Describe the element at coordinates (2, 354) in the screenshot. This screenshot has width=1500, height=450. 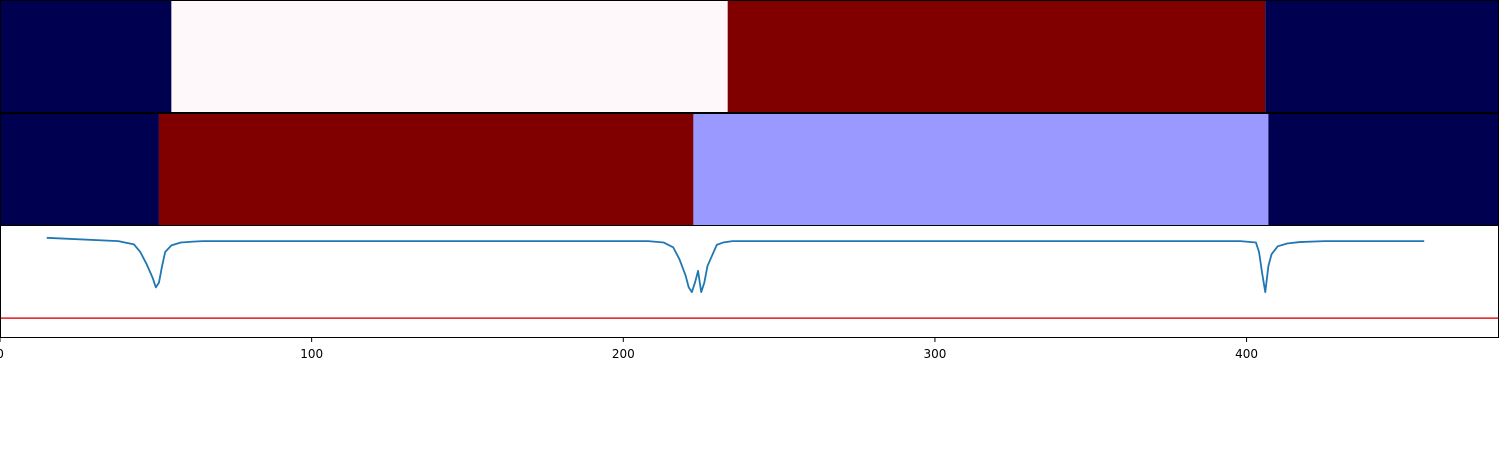
I see `x-tick-label-0: 0` at that location.